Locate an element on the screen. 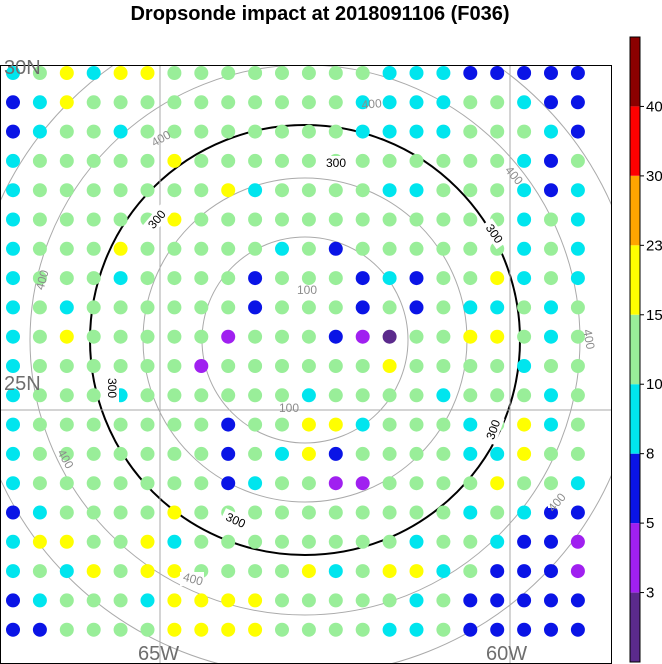 The width and height of the screenshot is (662, 664). colorbar: 3 5 8 10 15 23 30 40 is located at coordinates (645, 349).